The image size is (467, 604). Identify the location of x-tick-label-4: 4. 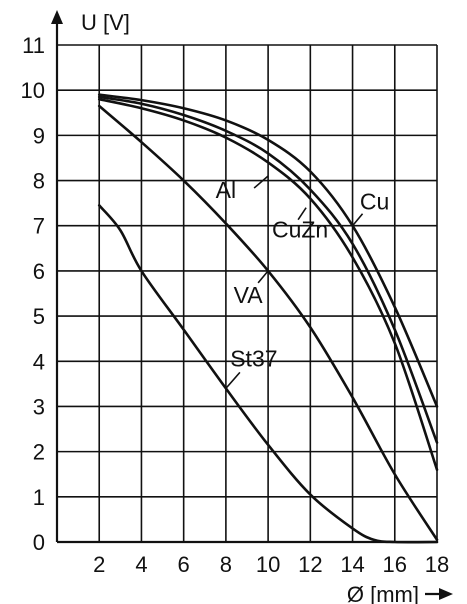
(141, 564).